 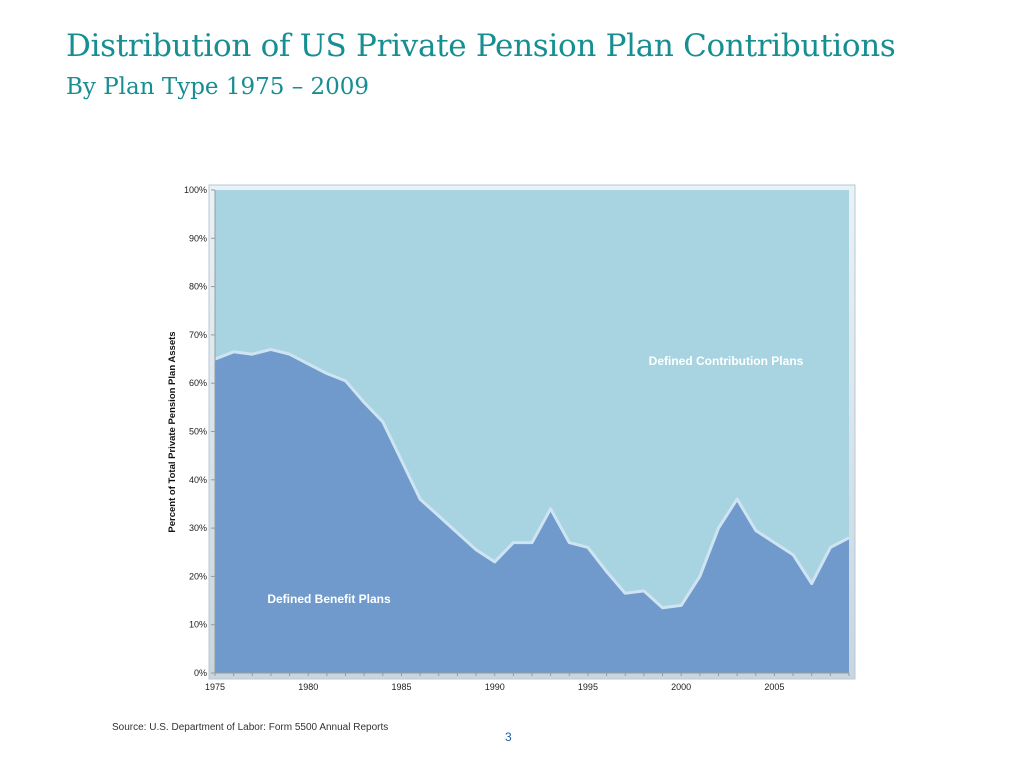 What do you see at coordinates (726, 361) in the screenshot?
I see `series-label-defined-contribution: Defined Contribution Plans` at bounding box center [726, 361].